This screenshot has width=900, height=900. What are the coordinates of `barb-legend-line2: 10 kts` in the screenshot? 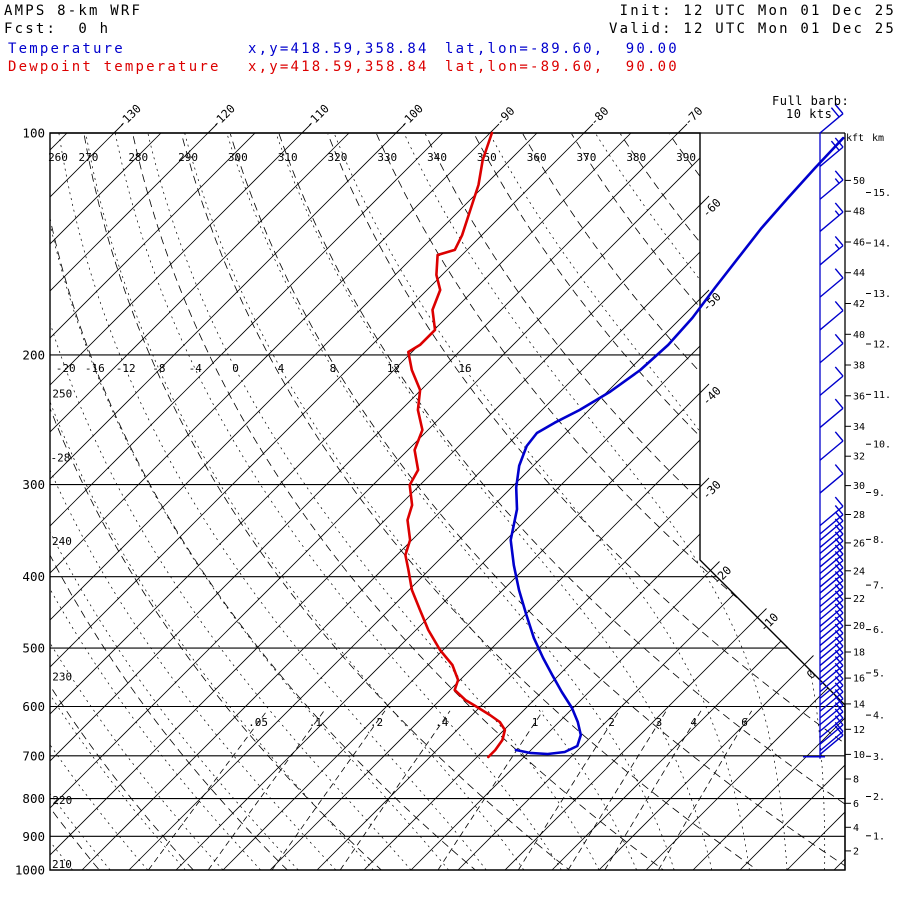 It's located at (809, 114).